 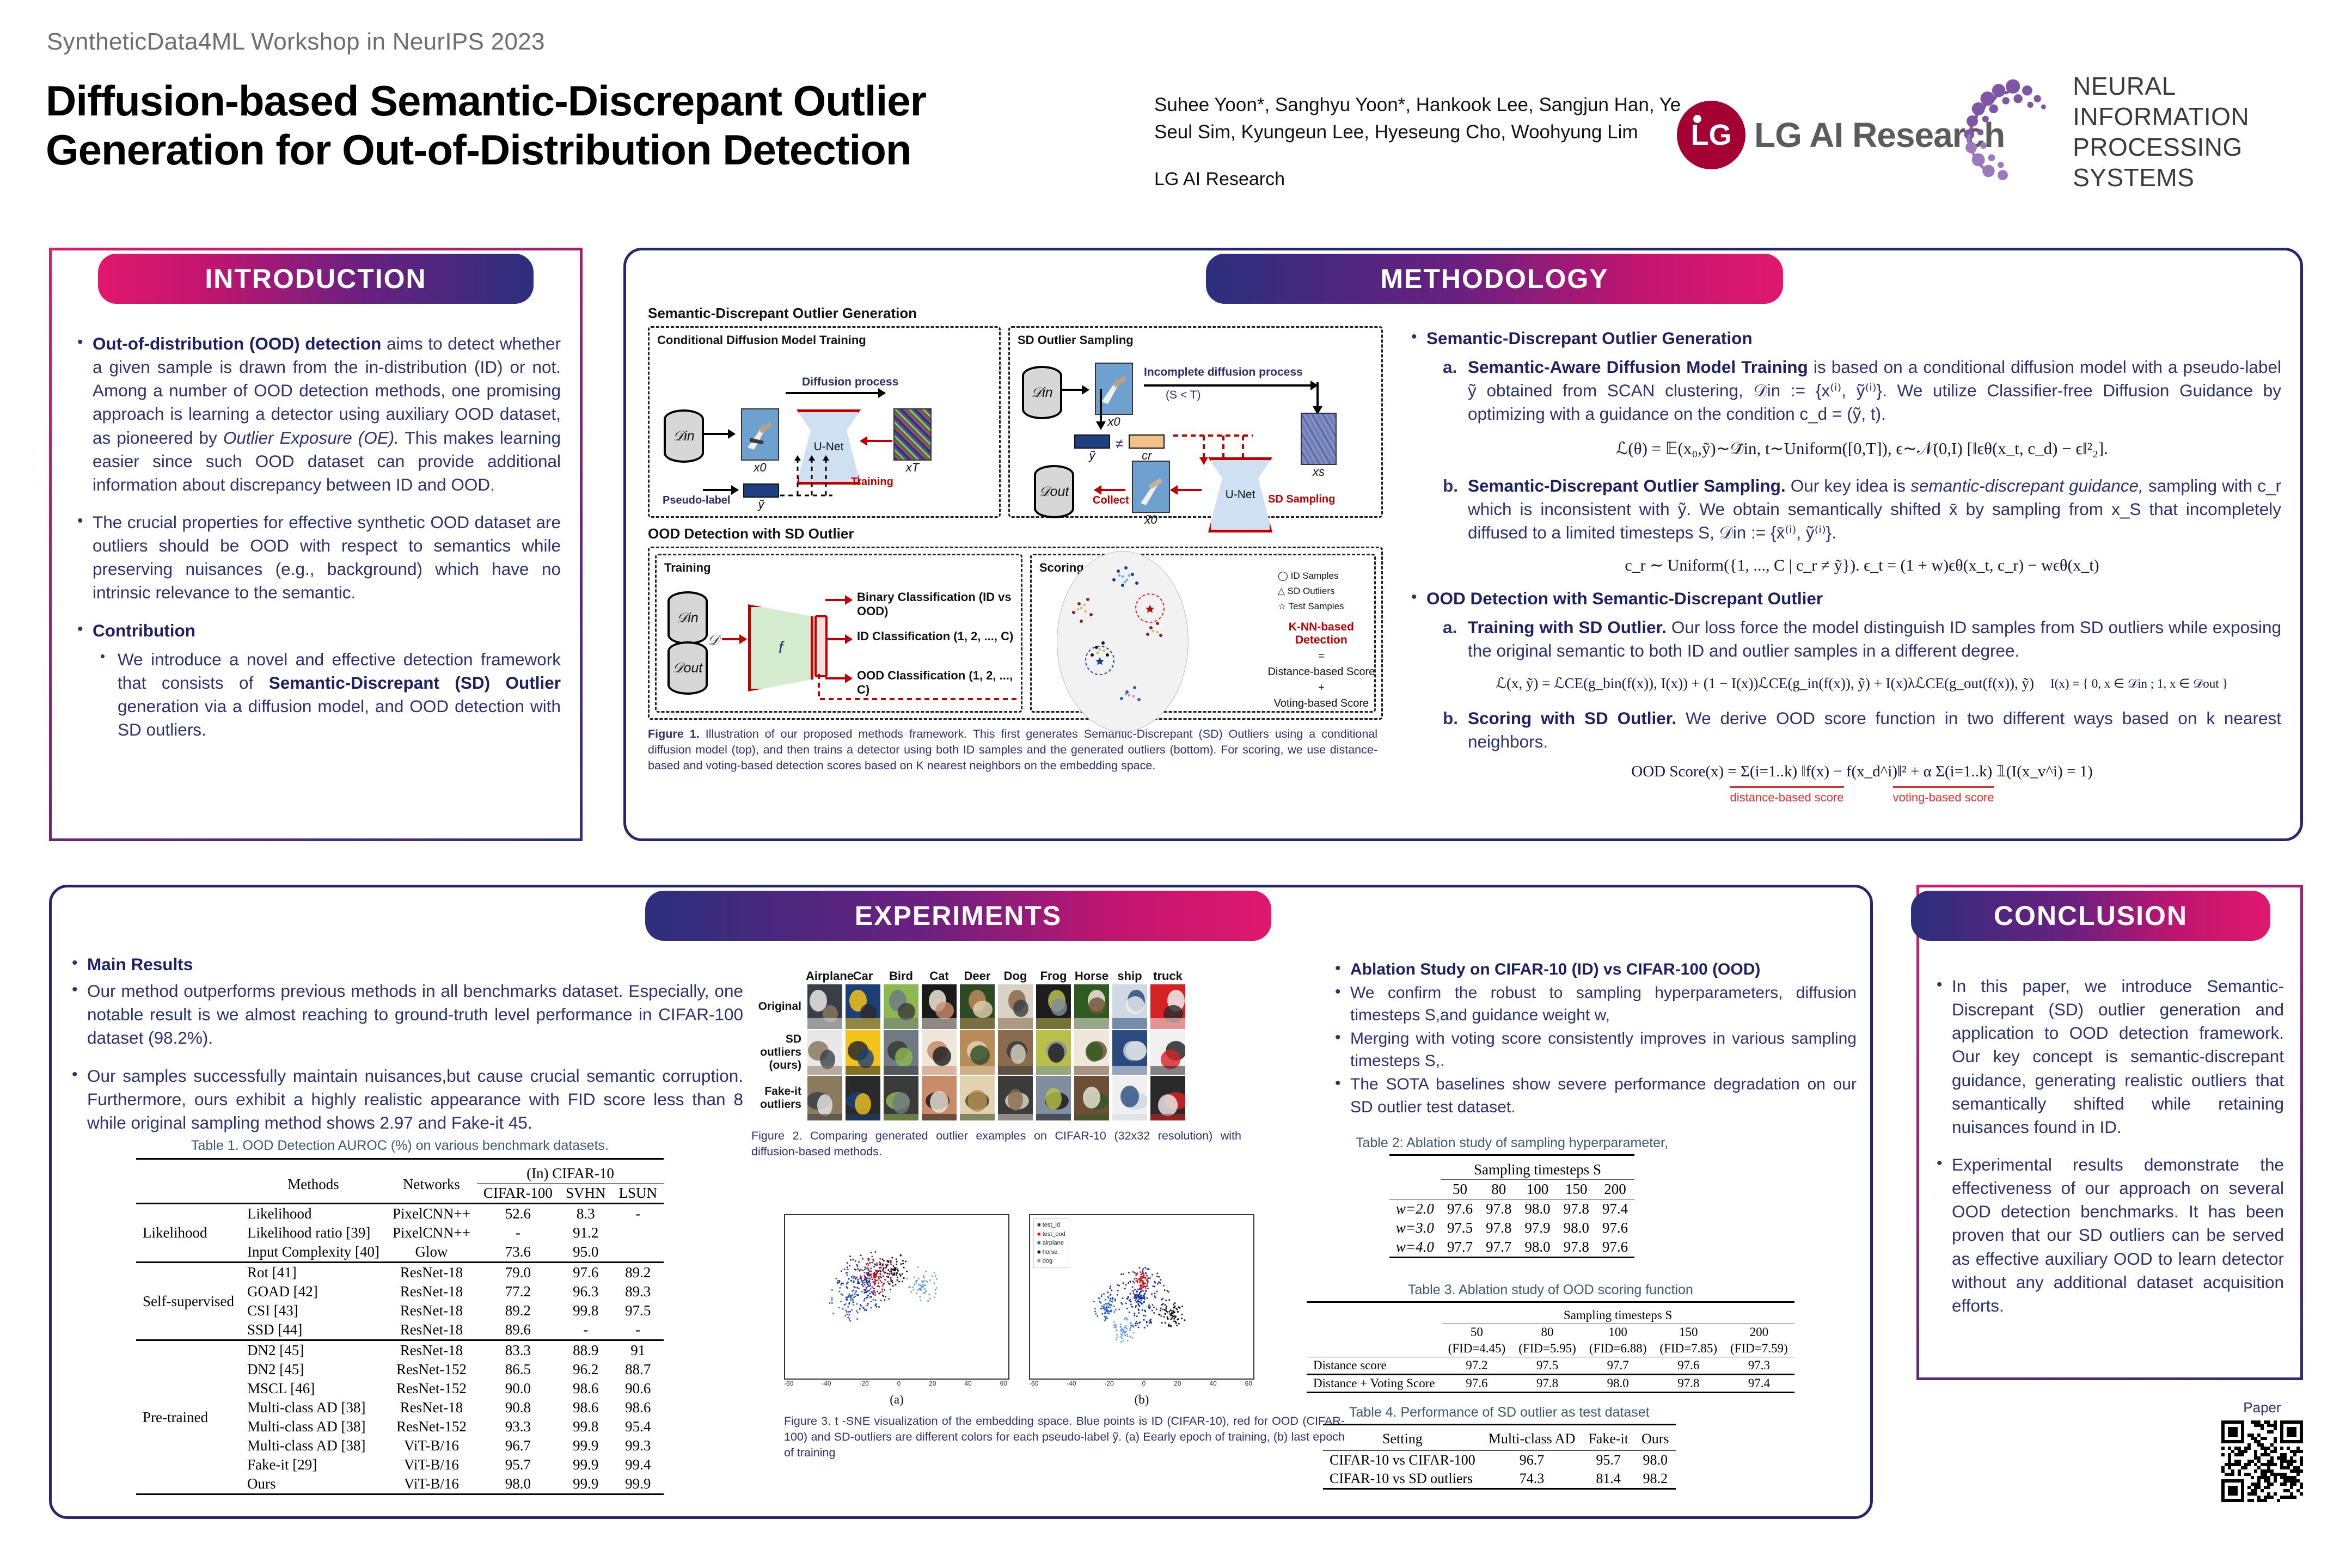 I want to click on x0tilde-label: x̃0, so click(x=1150, y=519).